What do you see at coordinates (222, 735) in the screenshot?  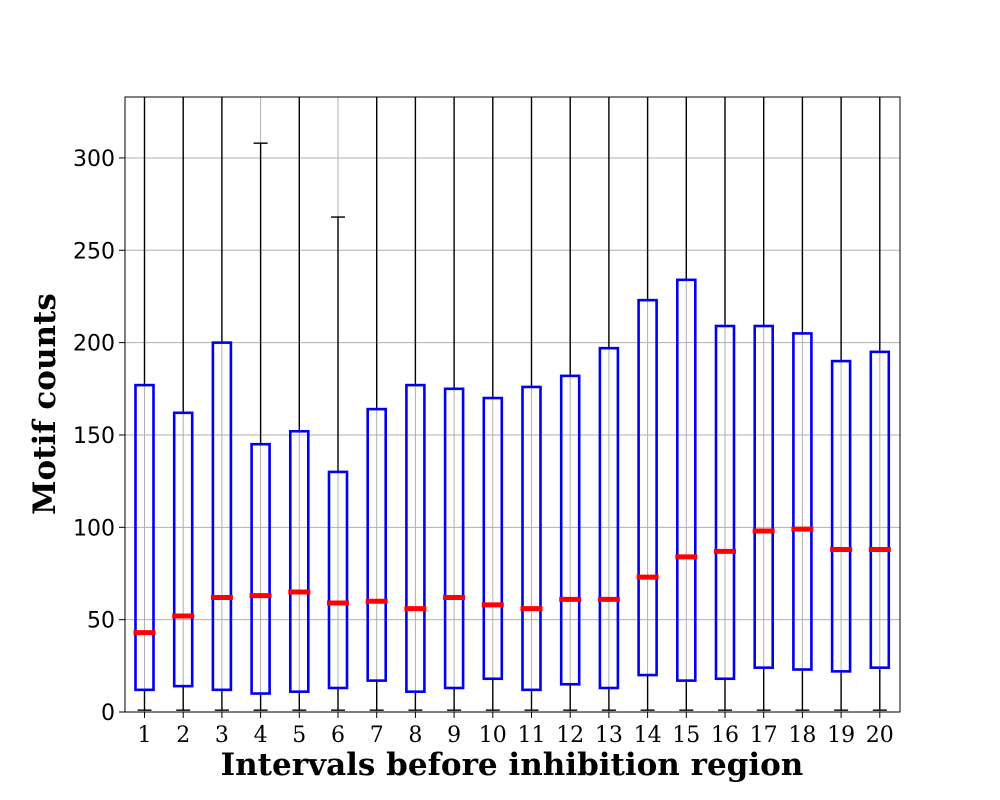 I see `x-tick-label: 3` at bounding box center [222, 735].